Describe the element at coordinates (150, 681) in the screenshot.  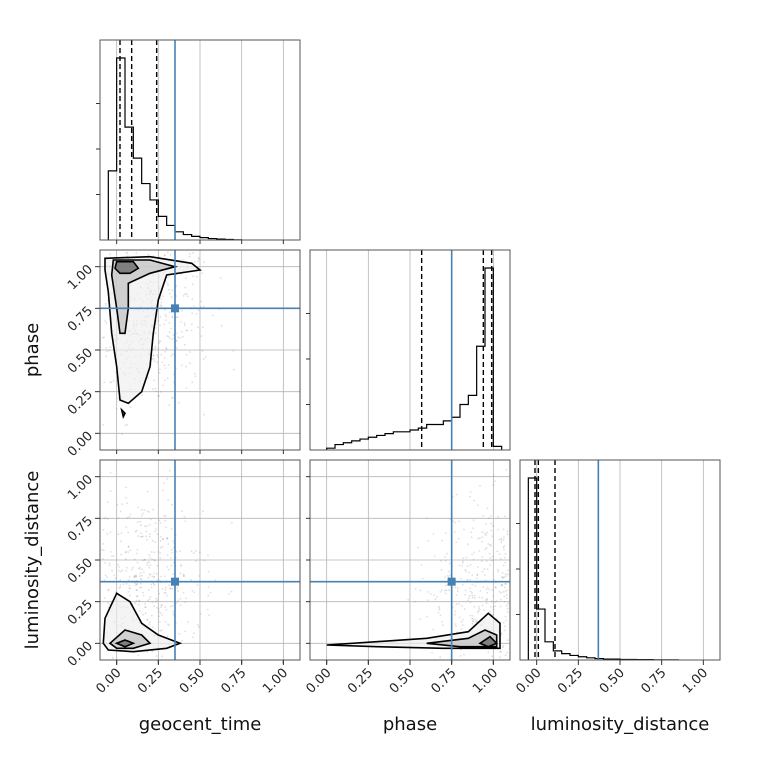
I see `x-tick-label: 0.25` at that location.